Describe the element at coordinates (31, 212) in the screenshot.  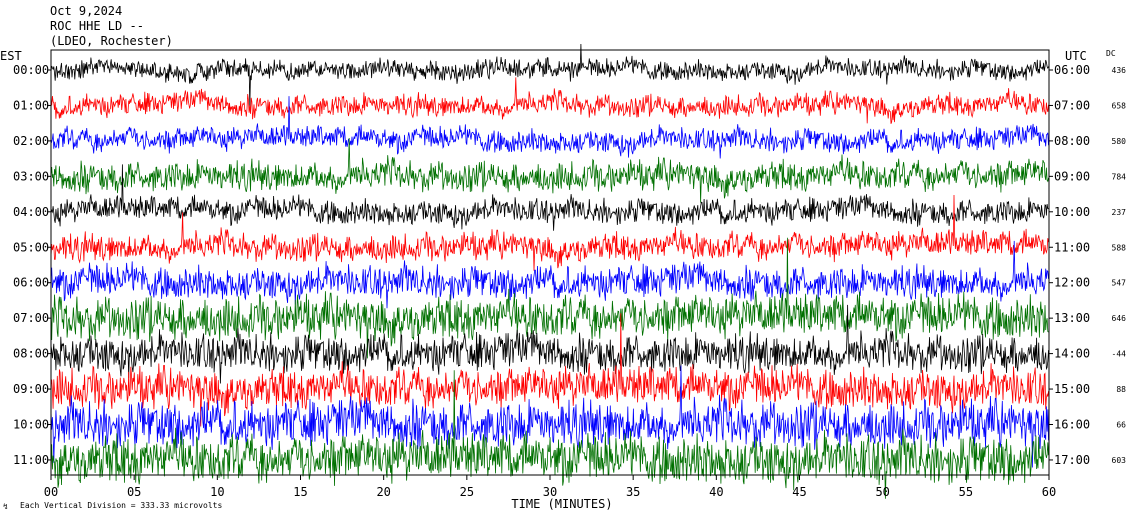
I see `row-label-est: 04:00` at that location.